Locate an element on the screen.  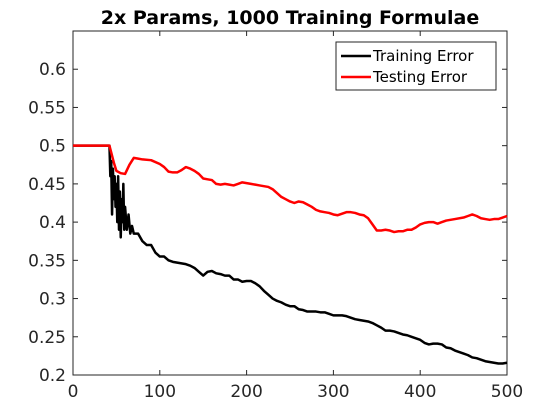
y-tick-label: 0.5 is located at coordinates (52, 147).